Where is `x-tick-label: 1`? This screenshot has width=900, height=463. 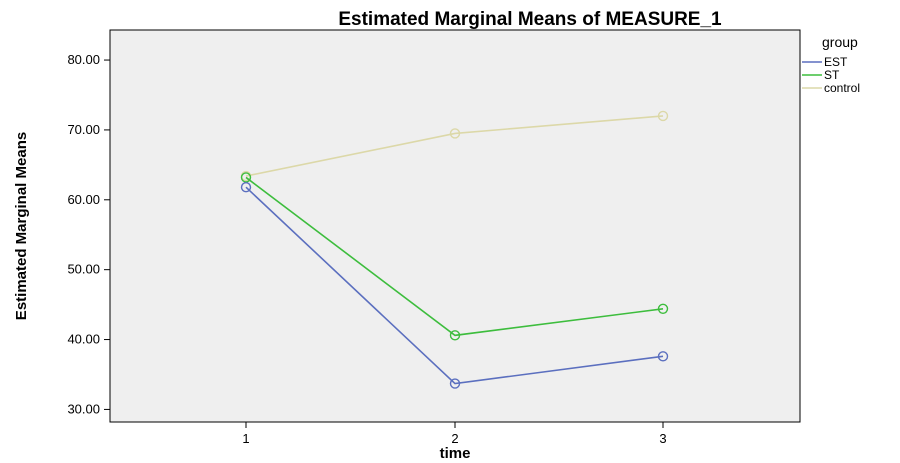
x-tick-label: 1 is located at coordinates (245, 438).